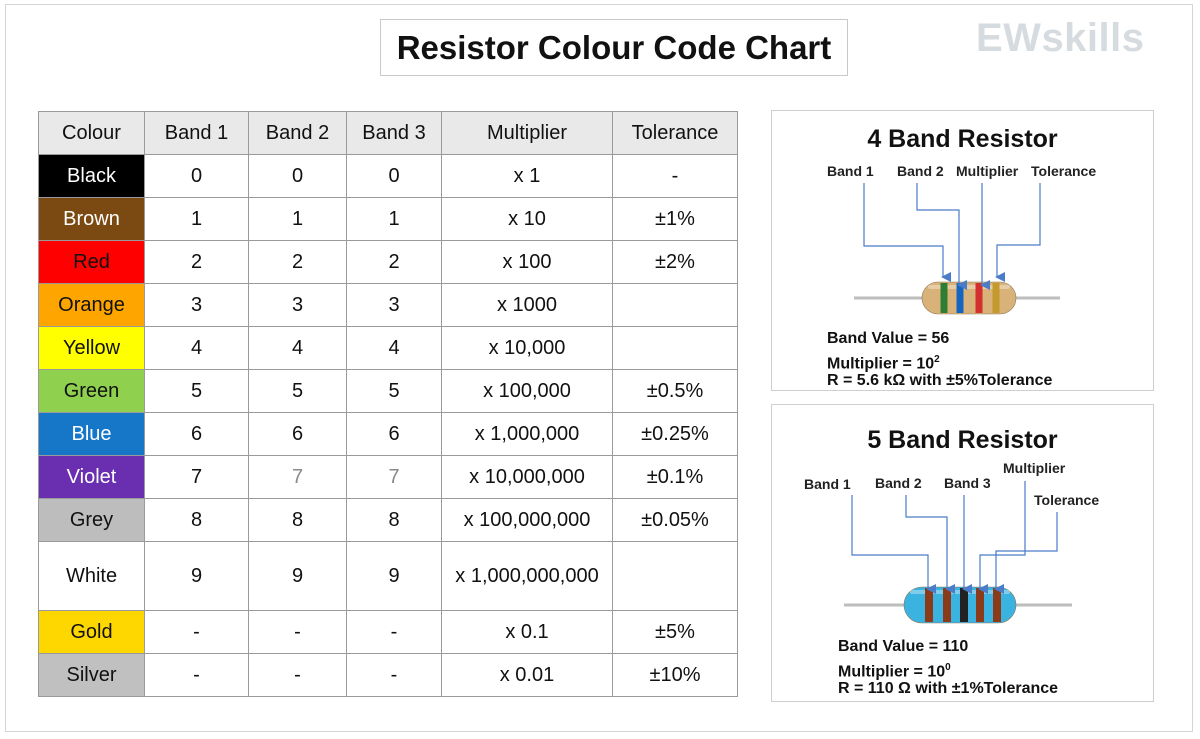 The height and width of the screenshot is (739, 1200). What do you see at coordinates (1034, 468) in the screenshot?
I see `five-band-label-multiplier: Multiplier` at bounding box center [1034, 468].